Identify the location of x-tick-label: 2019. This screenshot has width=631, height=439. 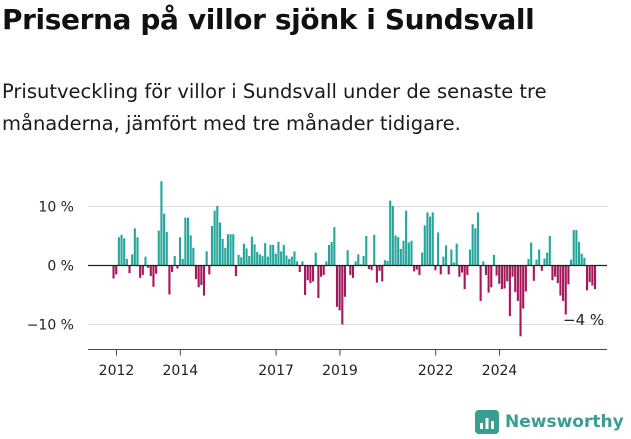
(340, 371).